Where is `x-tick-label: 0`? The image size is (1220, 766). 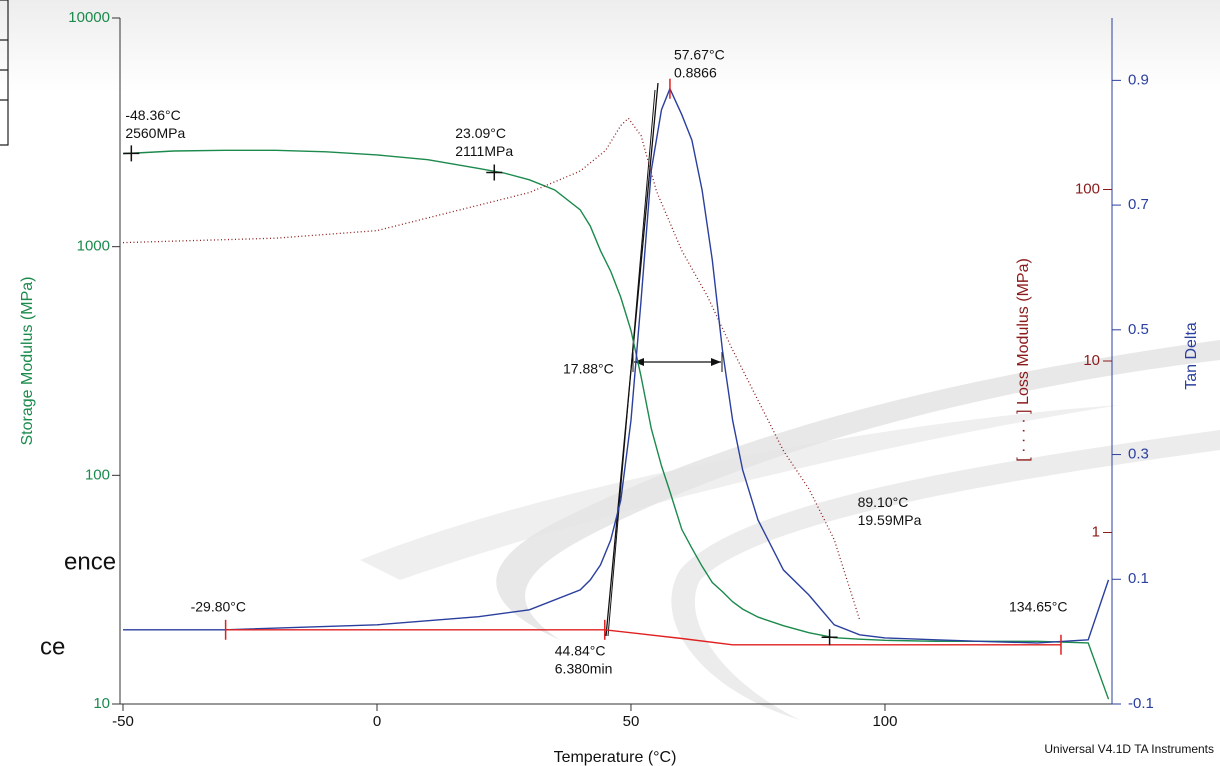 x-tick-label: 0 is located at coordinates (377, 721).